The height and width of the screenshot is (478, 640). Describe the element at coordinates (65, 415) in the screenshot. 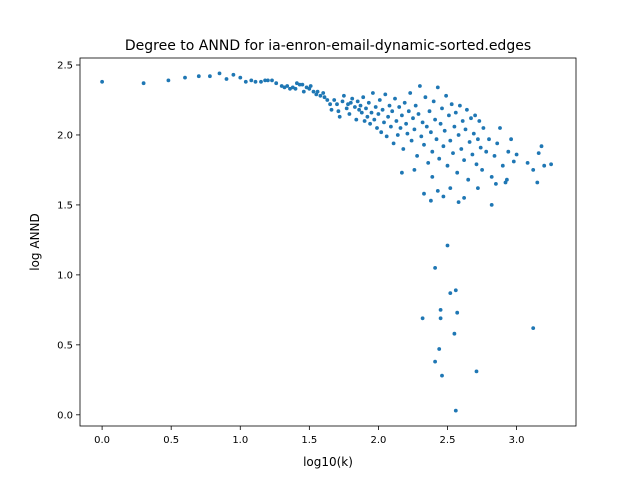

I see `y-tick-label: 0.0` at that location.